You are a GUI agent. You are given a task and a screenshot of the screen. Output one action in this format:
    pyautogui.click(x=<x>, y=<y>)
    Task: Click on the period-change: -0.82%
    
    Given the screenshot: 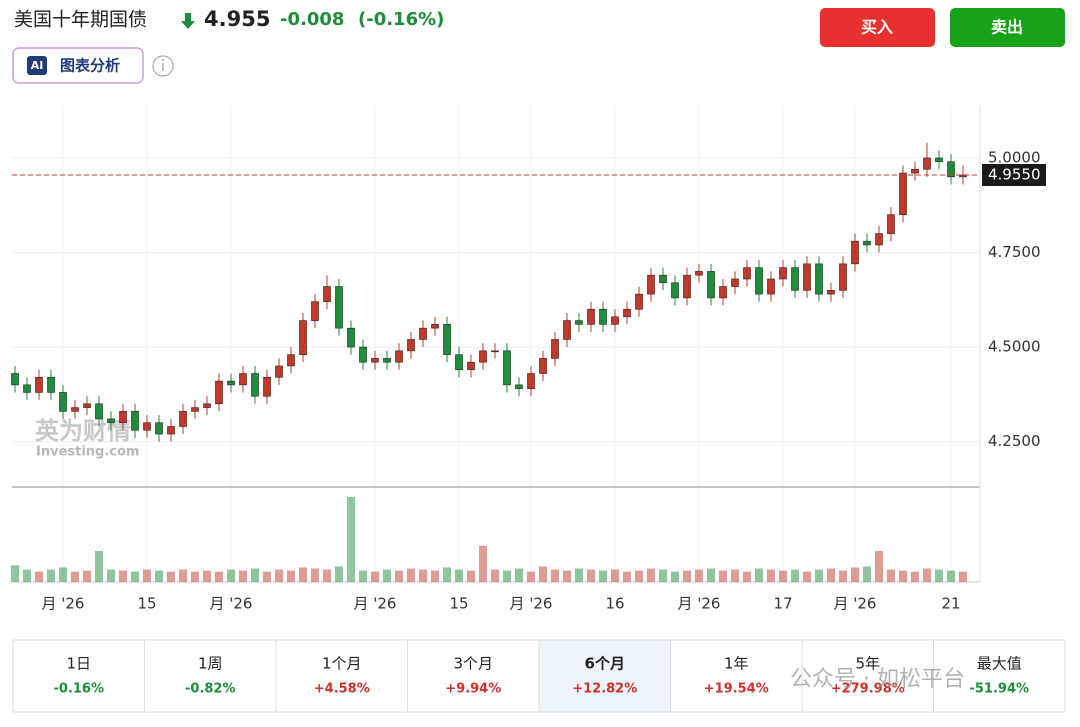 What is the action you would take?
    pyautogui.click(x=210, y=689)
    